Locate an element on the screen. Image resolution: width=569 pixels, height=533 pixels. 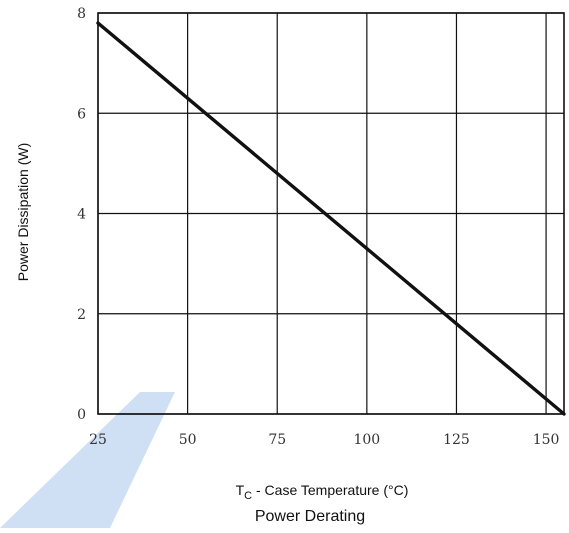
x-tick-labels: 25 50 75 100 125 150 is located at coordinates (324, 440).